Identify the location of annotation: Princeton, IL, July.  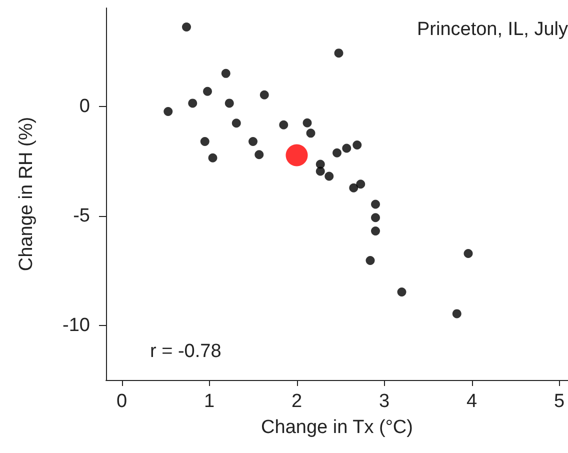
(492, 29).